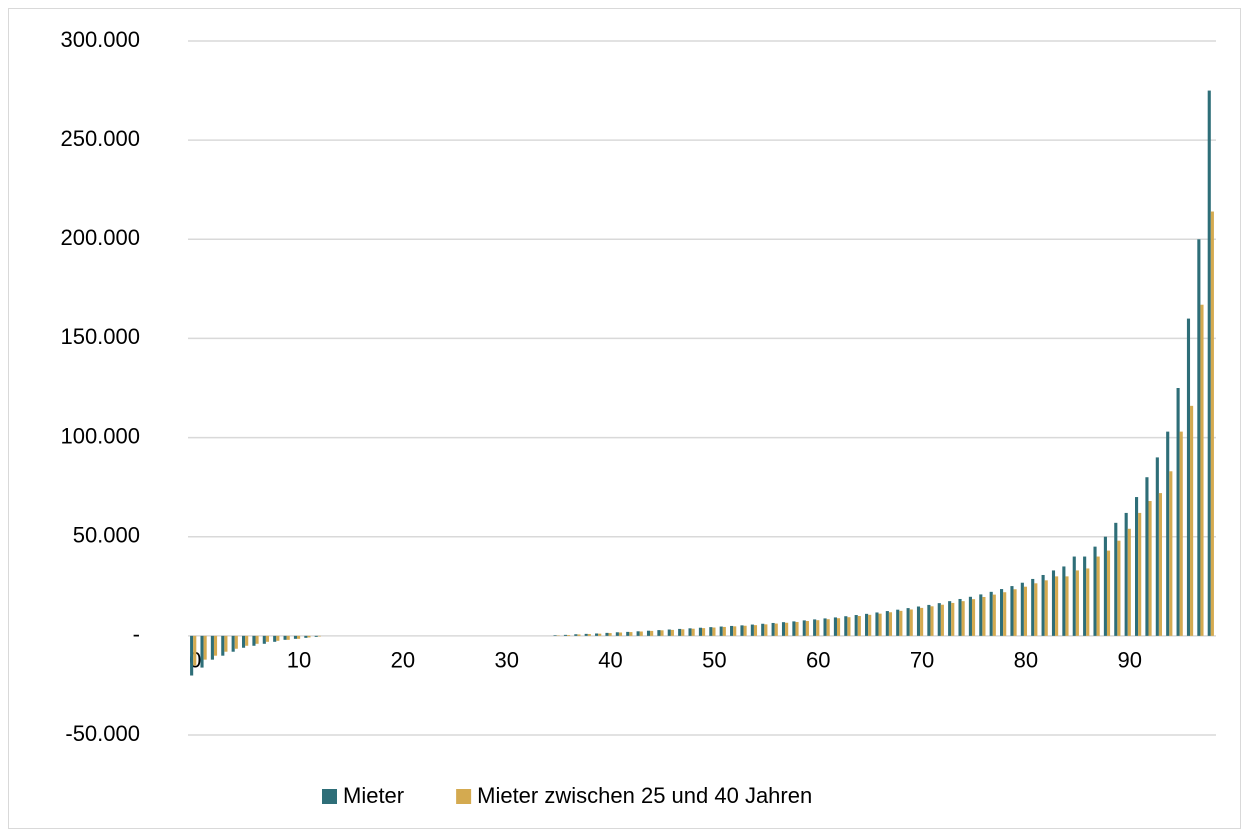 The width and height of the screenshot is (1250, 831). Describe the element at coordinates (1129, 660) in the screenshot. I see `x-tick-label: 90` at that location.